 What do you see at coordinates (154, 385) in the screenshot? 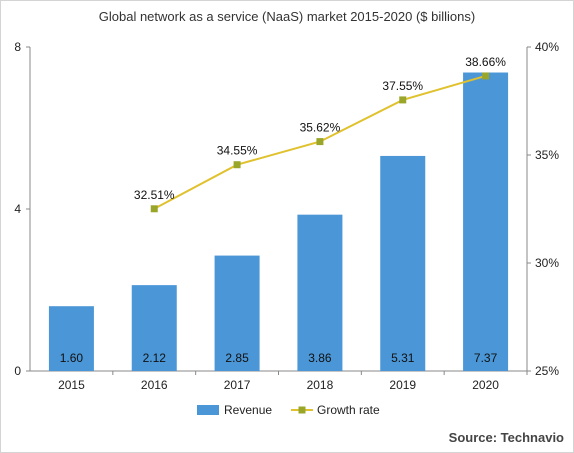
I see `x-tick-label: 2016` at bounding box center [154, 385].